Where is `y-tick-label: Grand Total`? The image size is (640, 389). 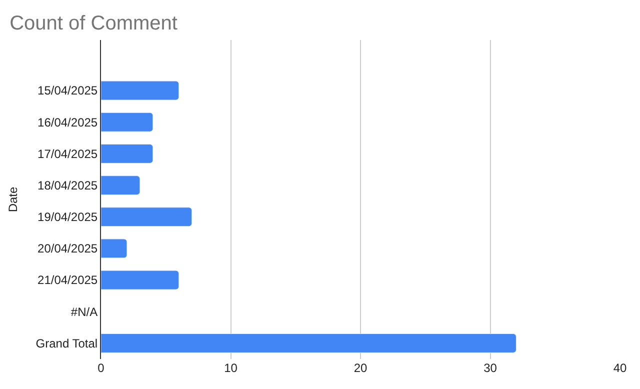
y-tick-label: Grand Total is located at coordinates (67, 343).